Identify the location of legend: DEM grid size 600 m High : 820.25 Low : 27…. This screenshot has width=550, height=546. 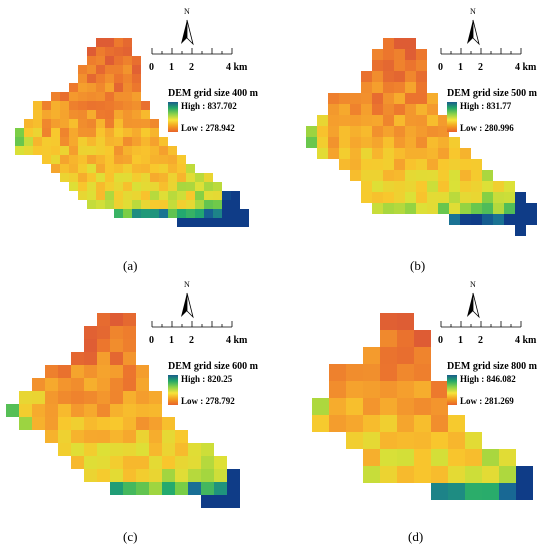
(213, 383).